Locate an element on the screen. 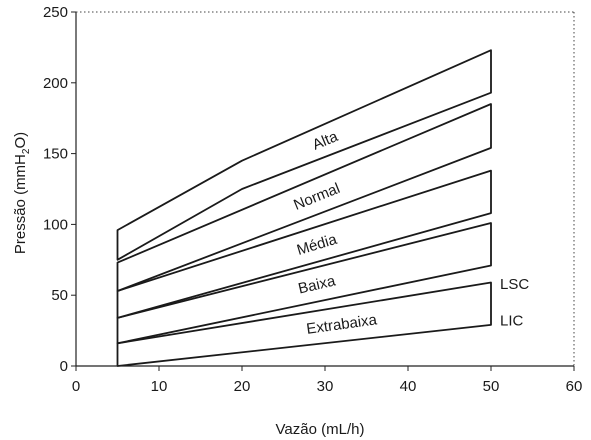  y-tick-label: 50 is located at coordinates (59, 295).